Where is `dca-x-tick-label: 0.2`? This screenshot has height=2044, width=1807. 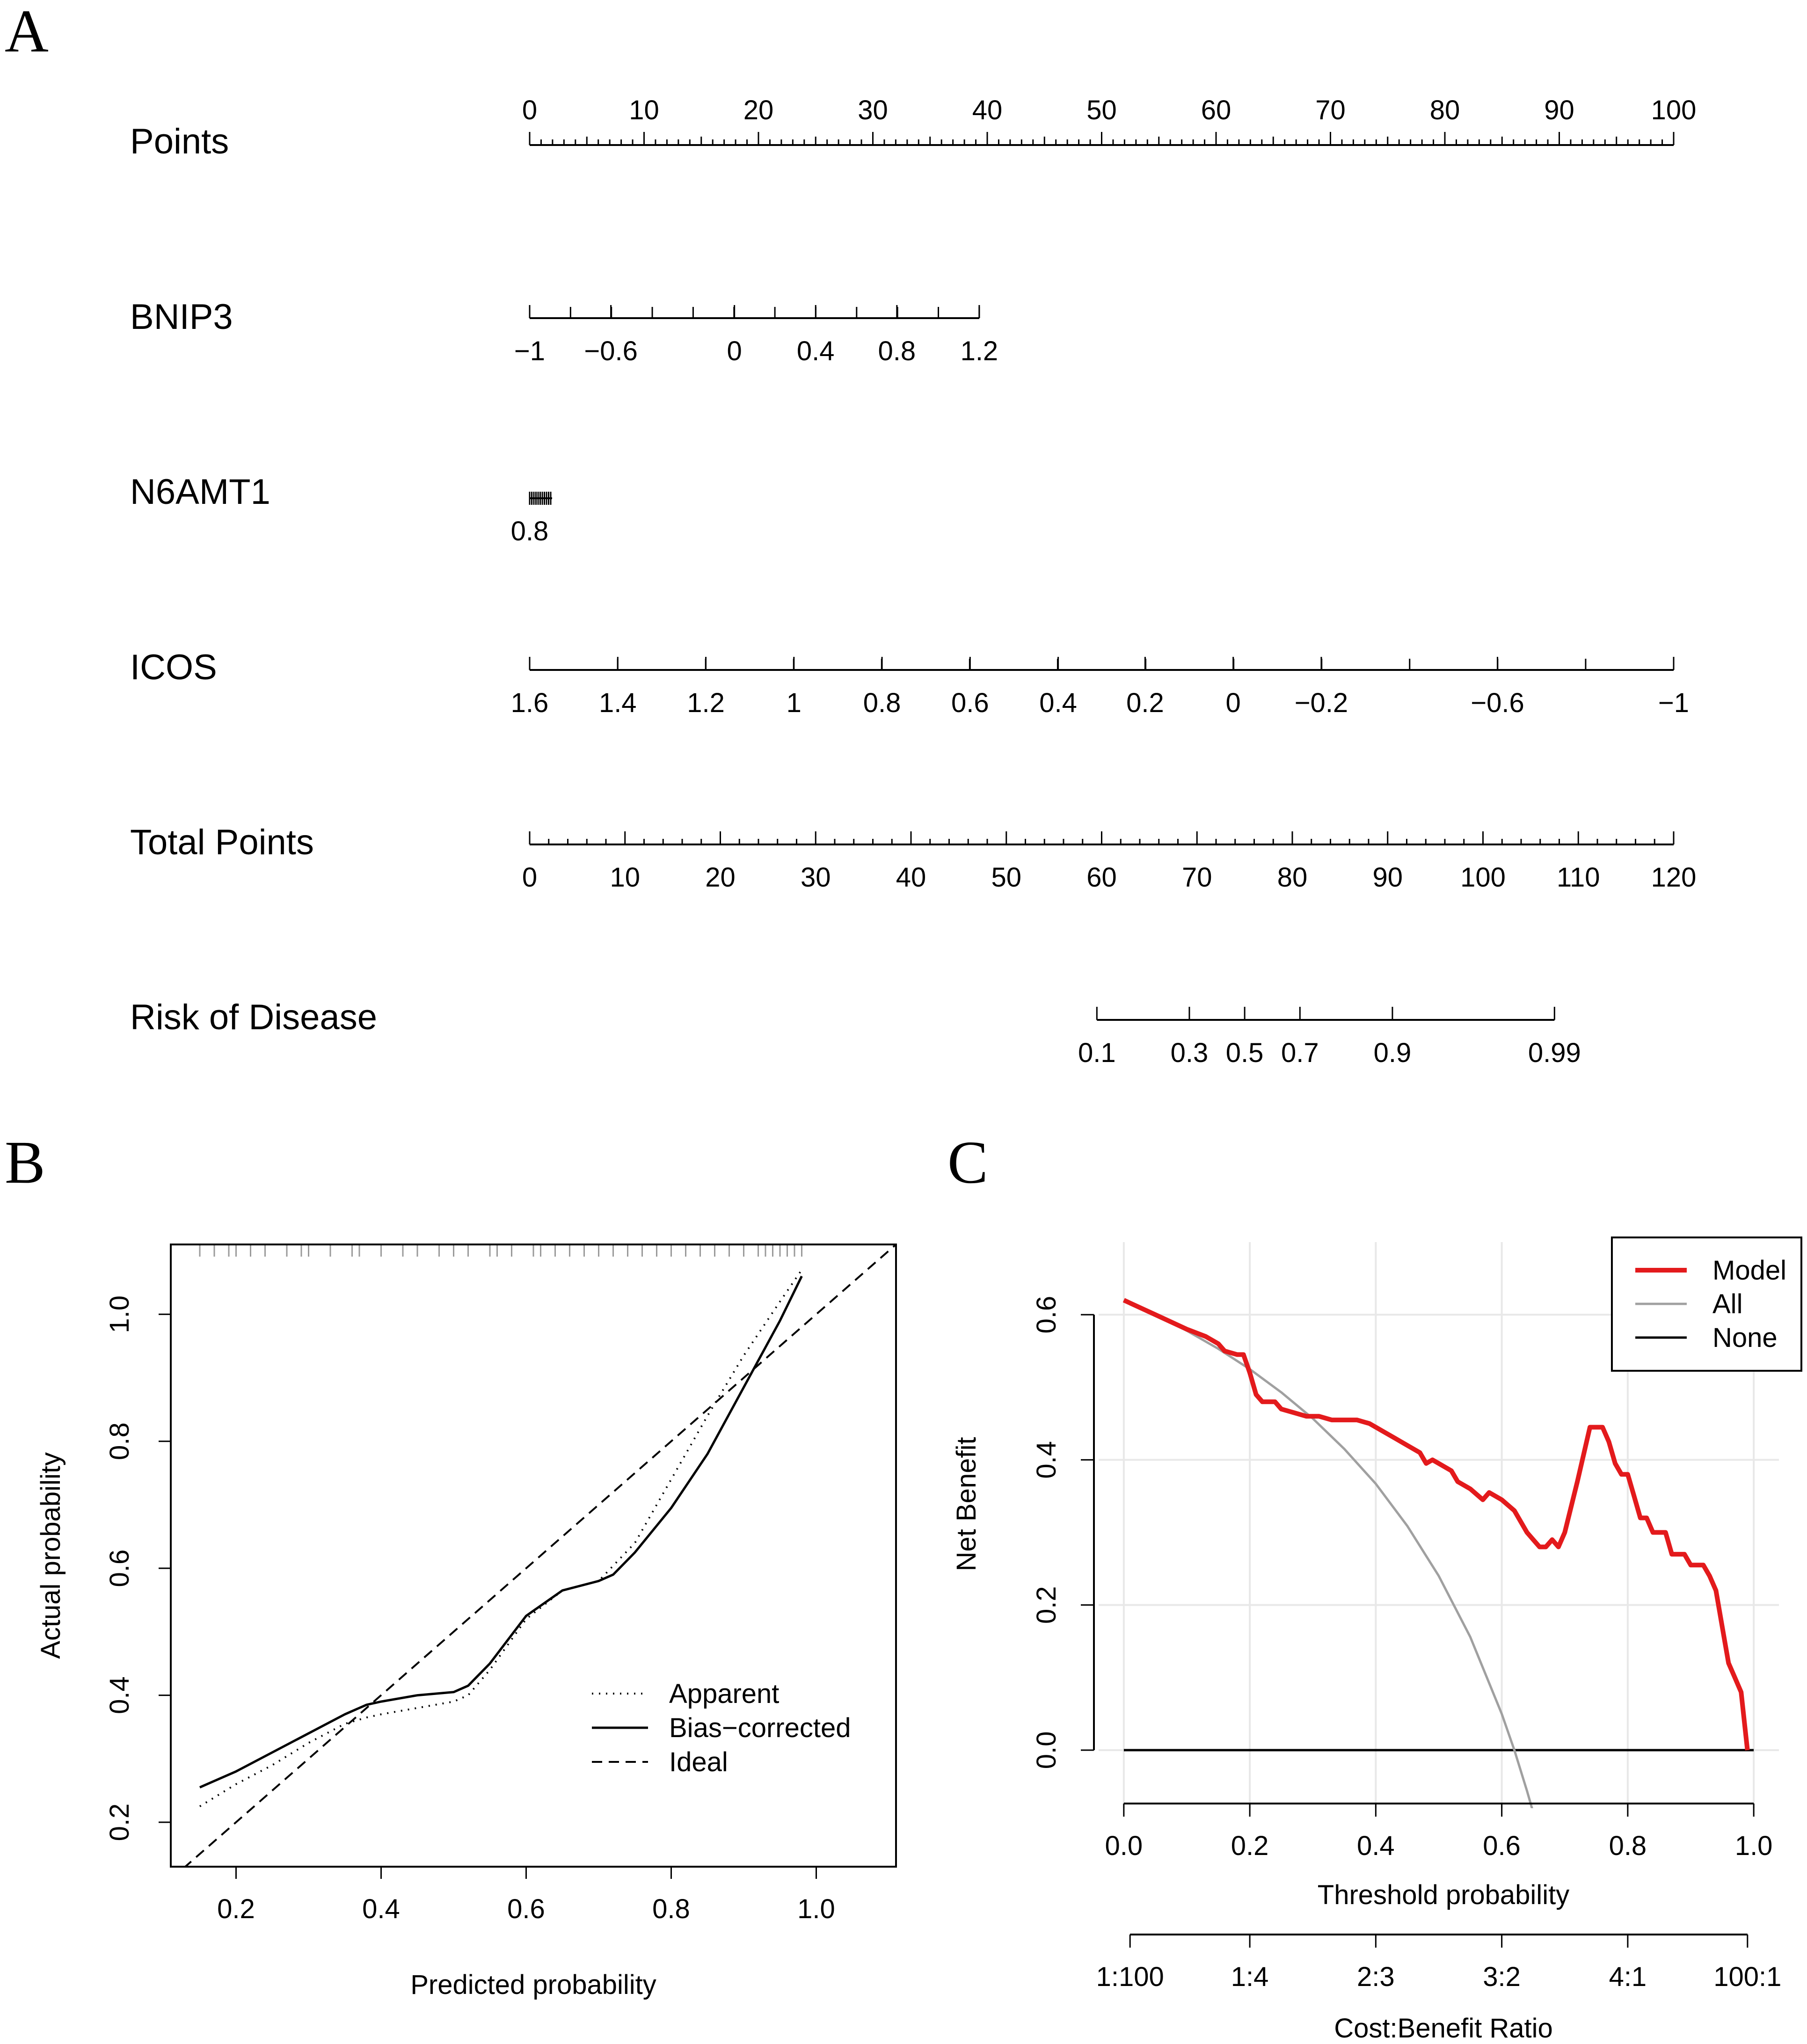 dca-x-tick-label: 0.2 is located at coordinates (1250, 1846).